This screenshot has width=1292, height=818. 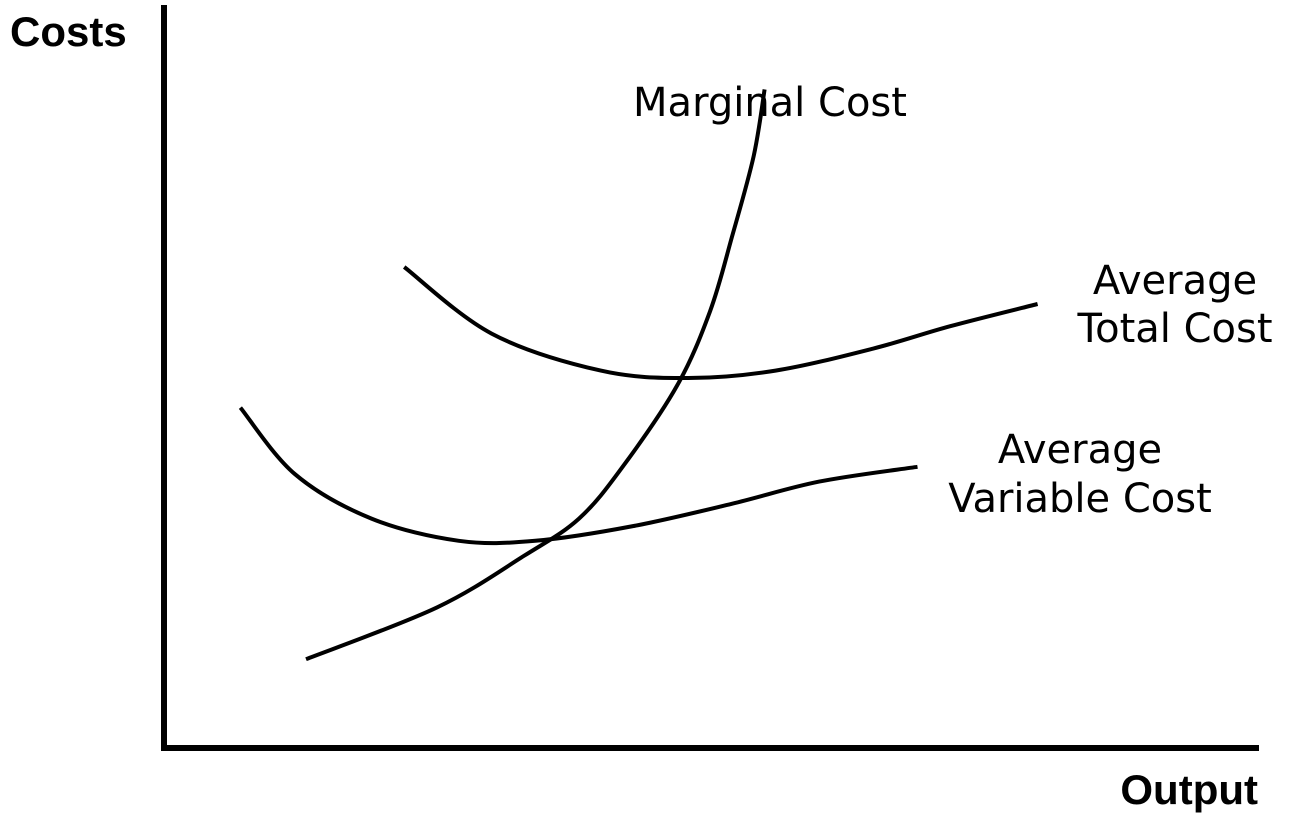 I want to click on marginal-cost-label-line: Marginal Cost, so click(x=770, y=103).